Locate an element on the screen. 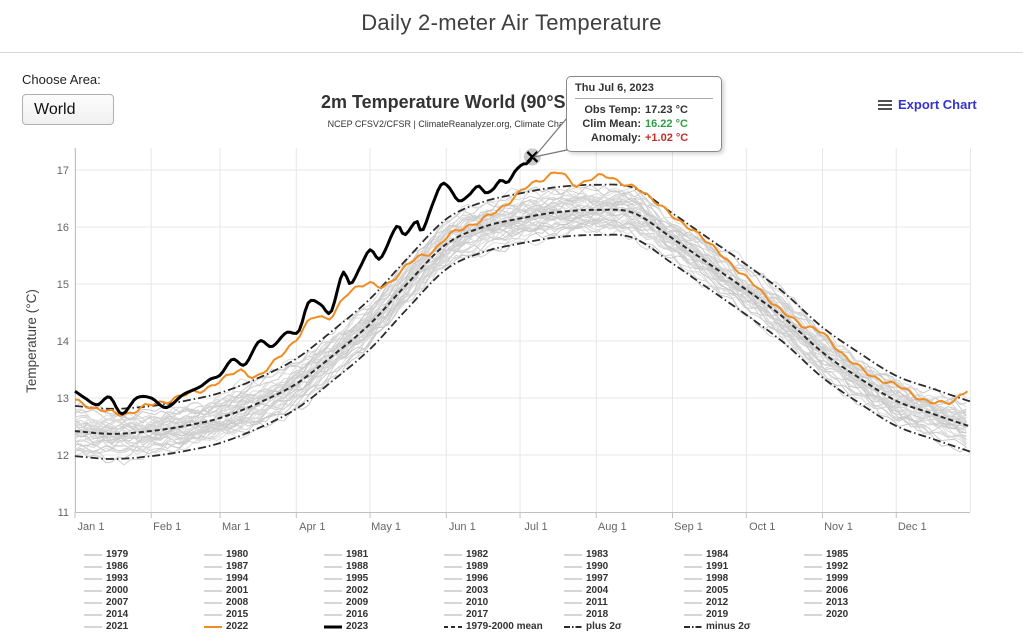  legend-item-1990: 1990 is located at coordinates (624, 567).